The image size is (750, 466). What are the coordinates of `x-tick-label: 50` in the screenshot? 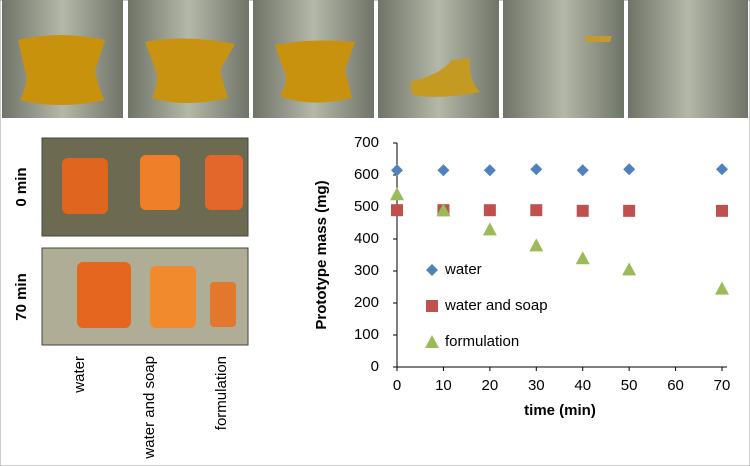 It's located at (629, 385).